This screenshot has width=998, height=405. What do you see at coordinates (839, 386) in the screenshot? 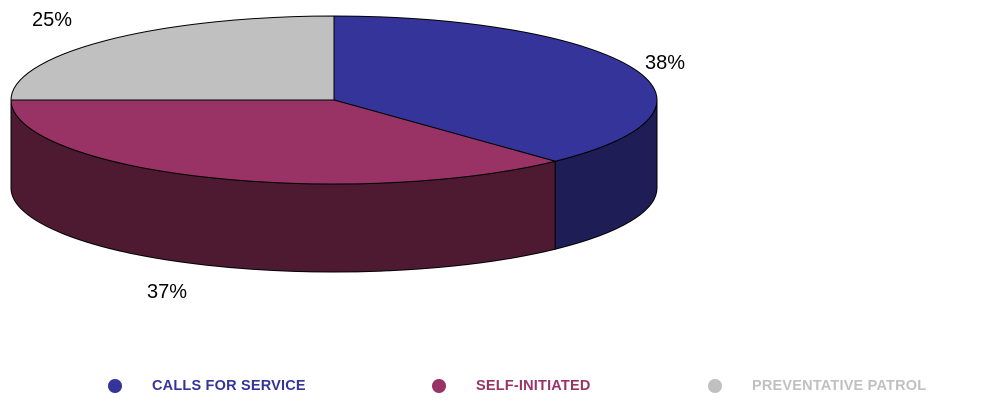
I see `legend-label-preventative-patrol: PREVENTATIVE PATROL` at bounding box center [839, 386].